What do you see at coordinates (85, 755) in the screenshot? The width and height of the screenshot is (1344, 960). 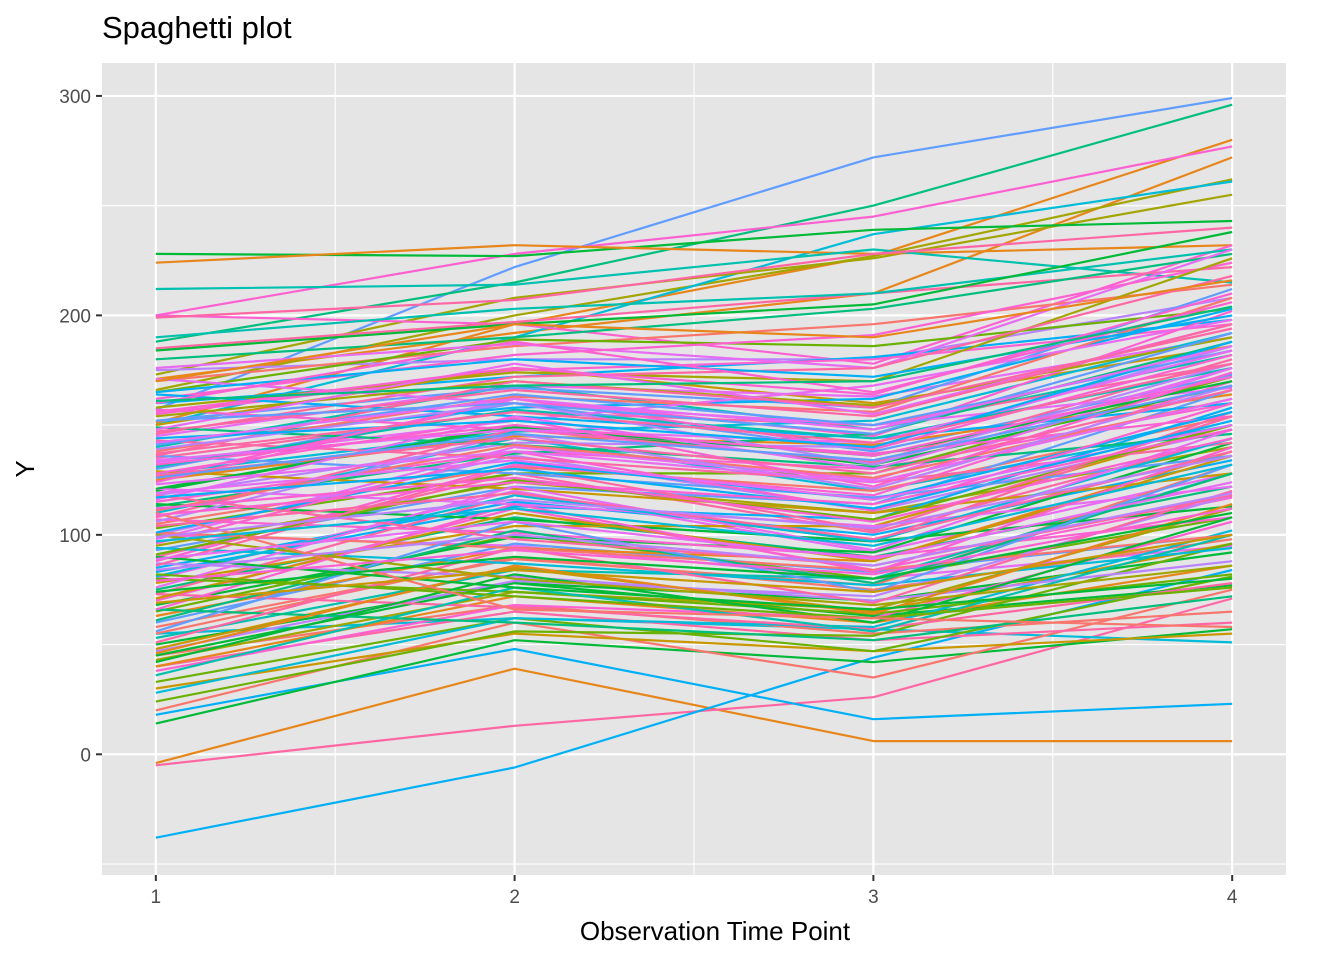 I see `y-tick-label: 0` at bounding box center [85, 755].